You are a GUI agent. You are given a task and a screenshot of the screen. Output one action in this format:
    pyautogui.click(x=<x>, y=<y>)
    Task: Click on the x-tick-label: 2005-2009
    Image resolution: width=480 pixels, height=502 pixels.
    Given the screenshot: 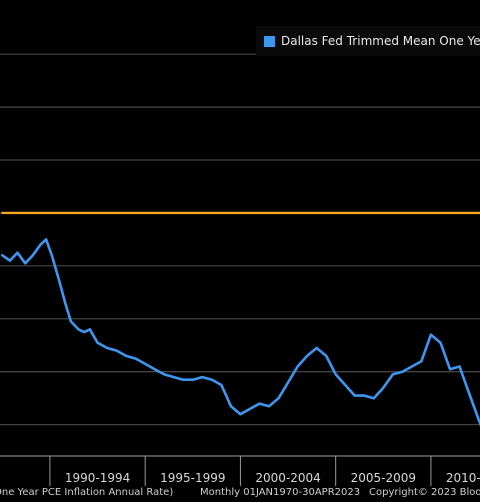 What is the action you would take?
    pyautogui.click(x=383, y=478)
    